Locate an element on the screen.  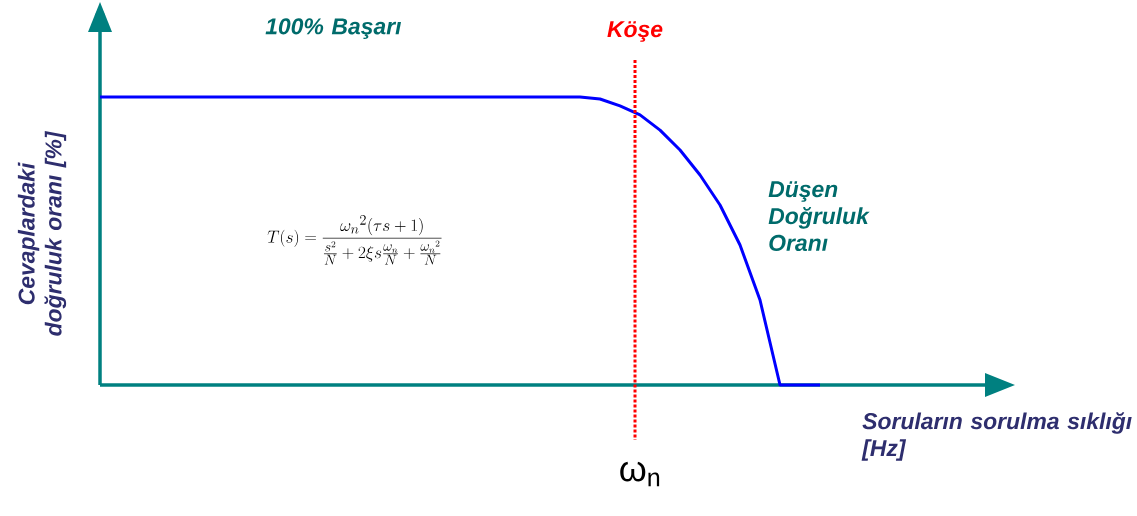
annotation: $T(s) = \frac{{\omega_n}^2(\tau s+1)}{\frac{s^2}{N}+2\xi s\frac{\omega_n}{N}+\frac{{\omega_n}^2}{N}}$ is located at coordinates (354, 240).